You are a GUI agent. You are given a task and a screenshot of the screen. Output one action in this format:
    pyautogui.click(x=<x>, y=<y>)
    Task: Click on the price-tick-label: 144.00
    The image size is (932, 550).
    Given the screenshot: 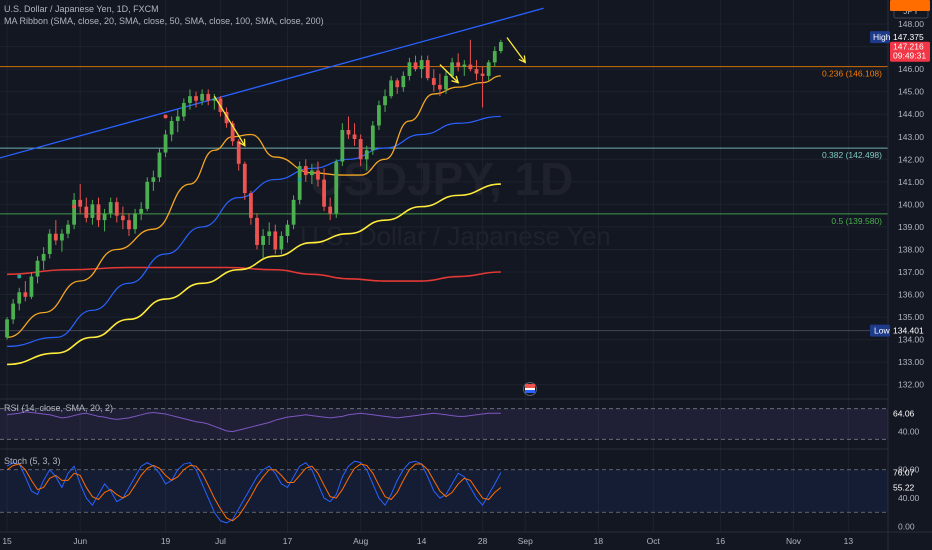 What is the action you would take?
    pyautogui.click(x=911, y=114)
    